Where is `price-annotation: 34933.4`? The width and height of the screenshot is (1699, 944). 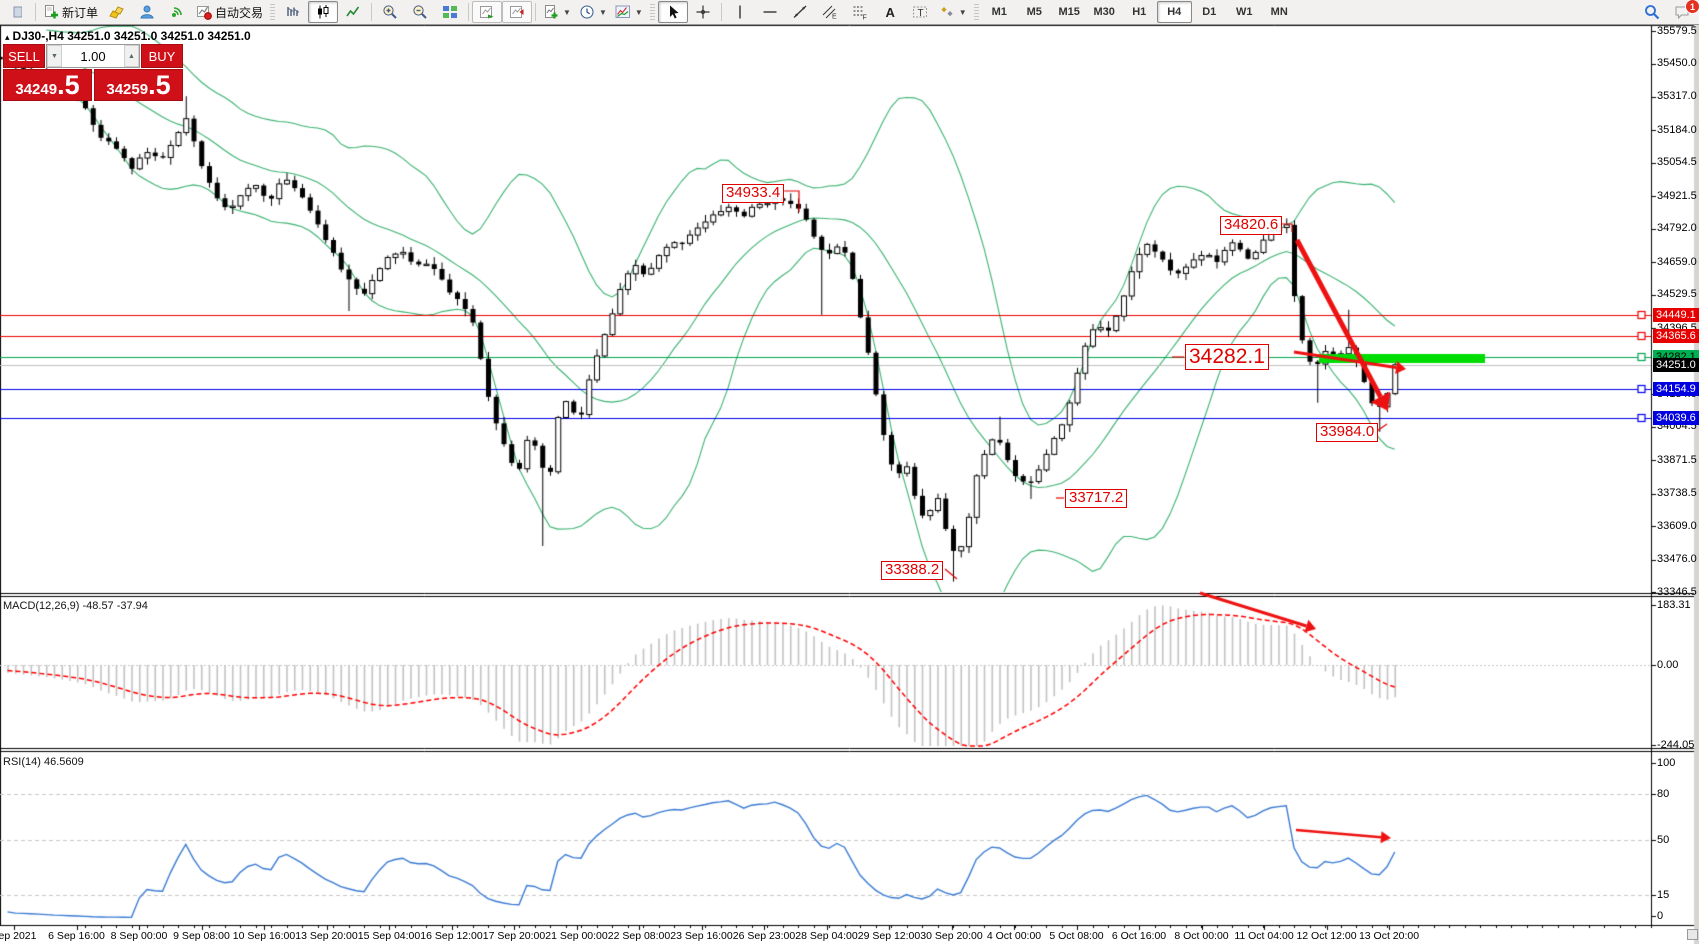 price-annotation: 34933.4 is located at coordinates (753, 193).